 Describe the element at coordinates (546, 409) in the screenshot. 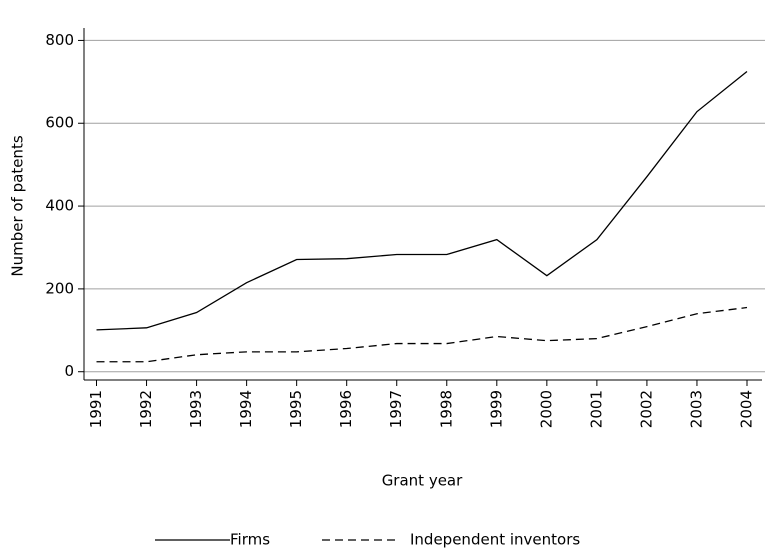

I see `x-tick-label: 2000` at that location.